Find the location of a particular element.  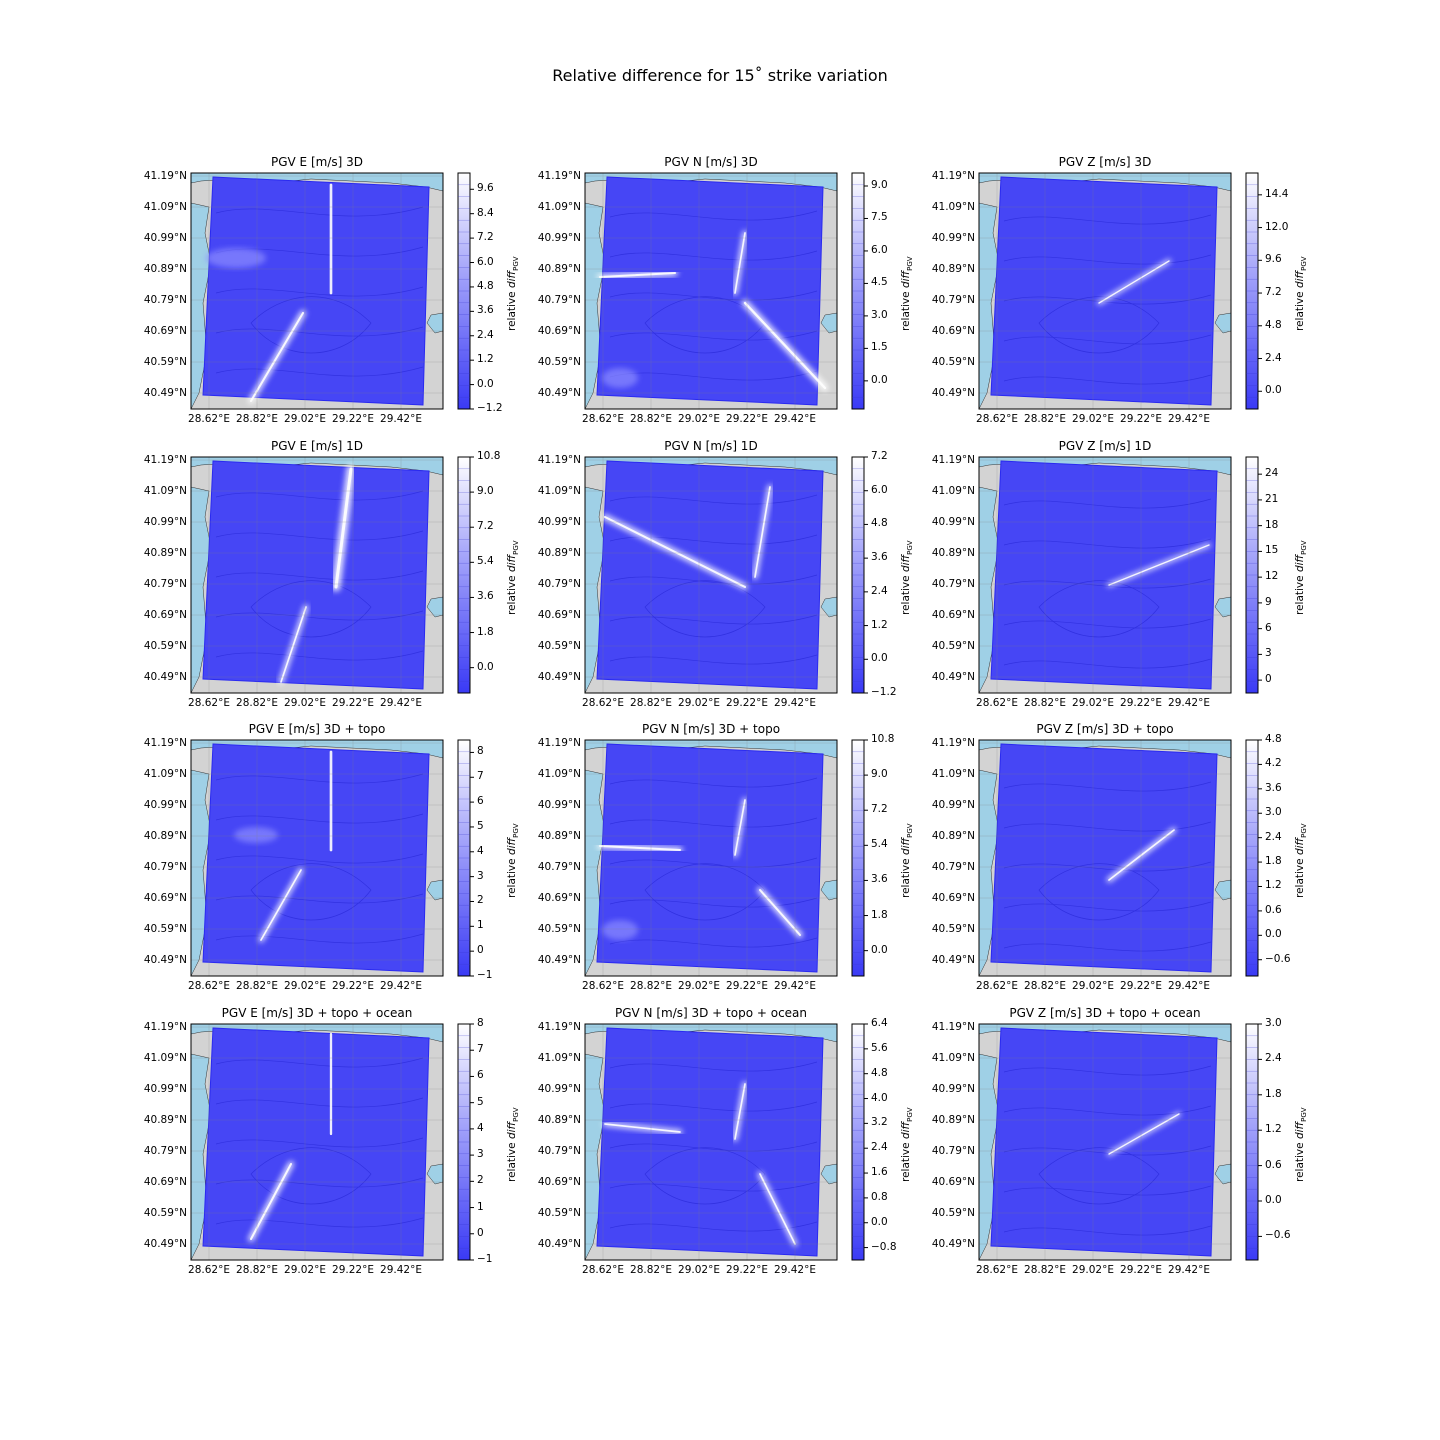

colorbar-tick-label: 4.8 is located at coordinates (1273, 739).